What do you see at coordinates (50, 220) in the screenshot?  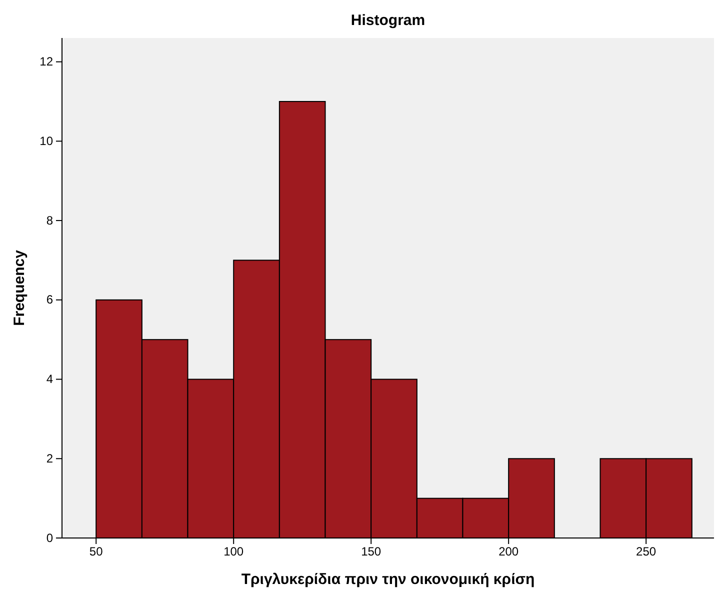 I see `y-tick-label: 8` at bounding box center [50, 220].